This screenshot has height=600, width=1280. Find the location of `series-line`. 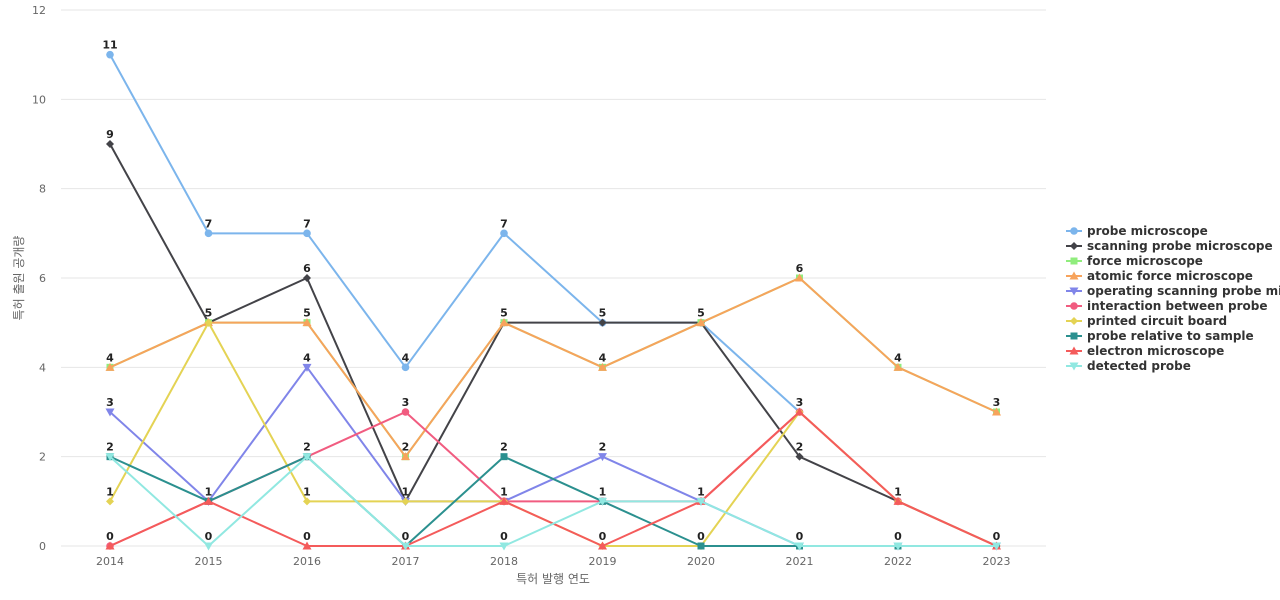

series-line is located at coordinates (553, 501).